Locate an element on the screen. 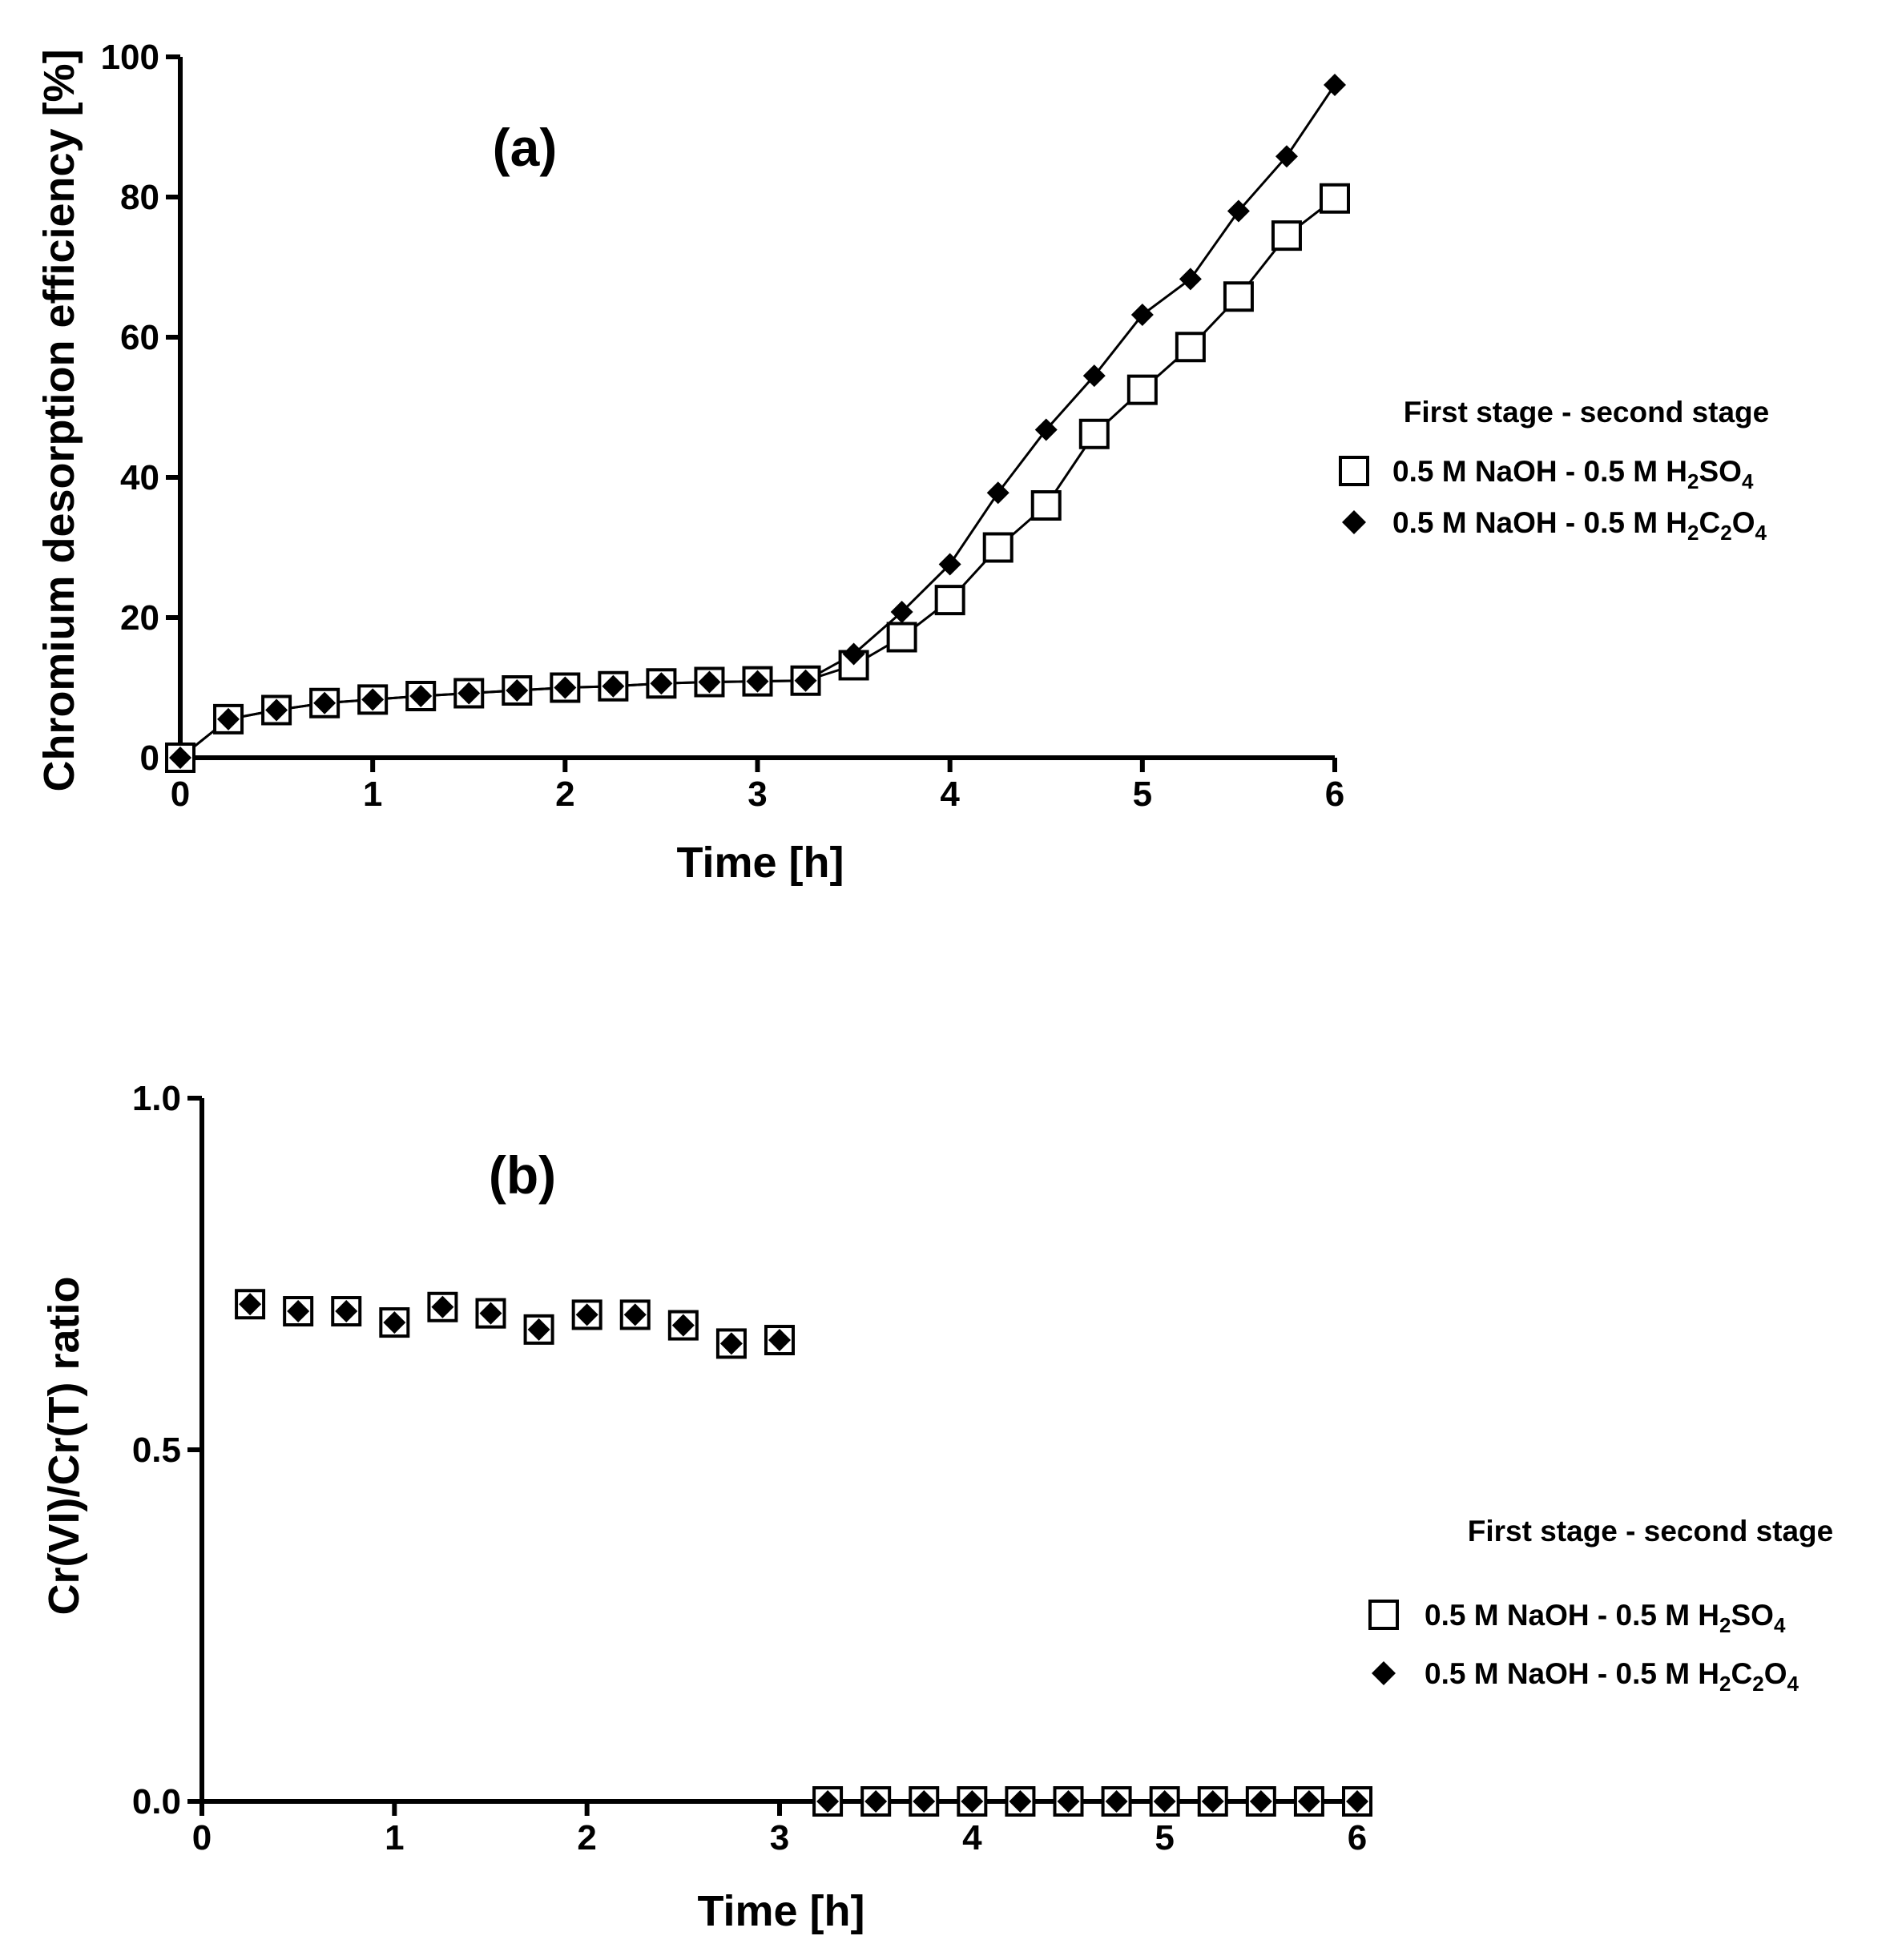 The height and width of the screenshot is (1960, 1886). panel-b-legend-label-1: 0.5 M NaOH - 0.5 M H2SO4 is located at coordinates (1605, 1618).